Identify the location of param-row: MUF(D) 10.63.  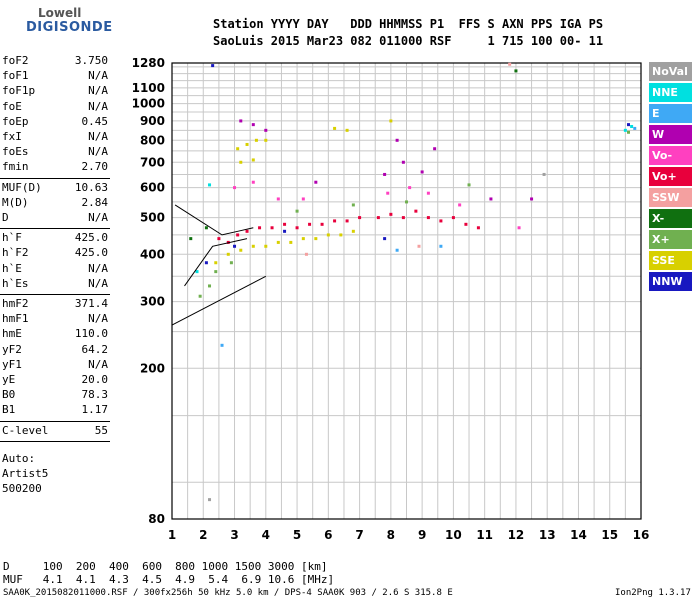
(55, 188).